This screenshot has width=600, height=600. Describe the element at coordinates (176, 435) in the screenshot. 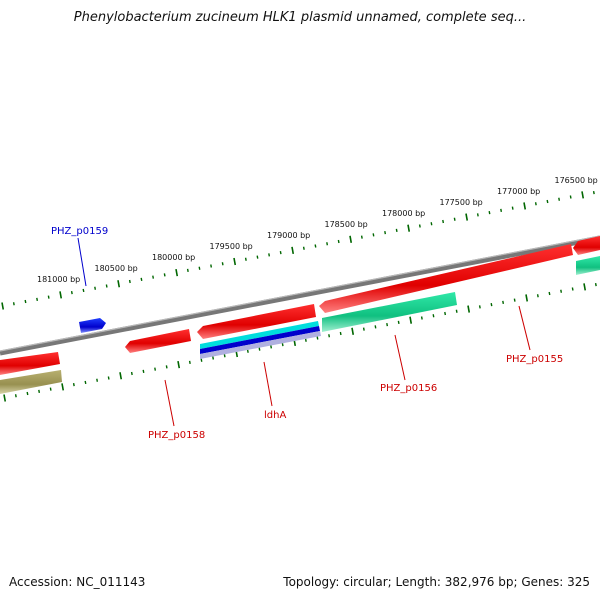

I see `label-phz-p0158: PHZ_p0158` at that location.